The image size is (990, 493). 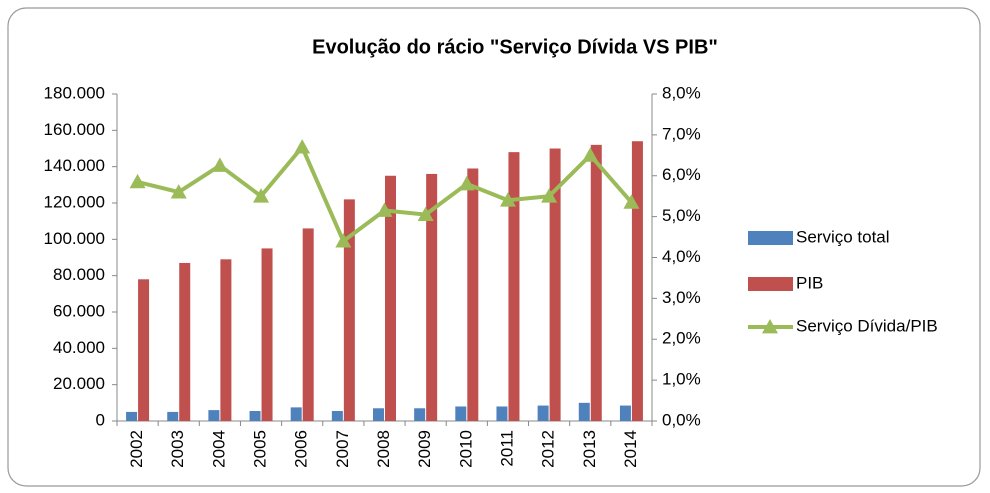 What do you see at coordinates (301, 449) in the screenshot?
I see `x-tick-label: 2006` at bounding box center [301, 449].